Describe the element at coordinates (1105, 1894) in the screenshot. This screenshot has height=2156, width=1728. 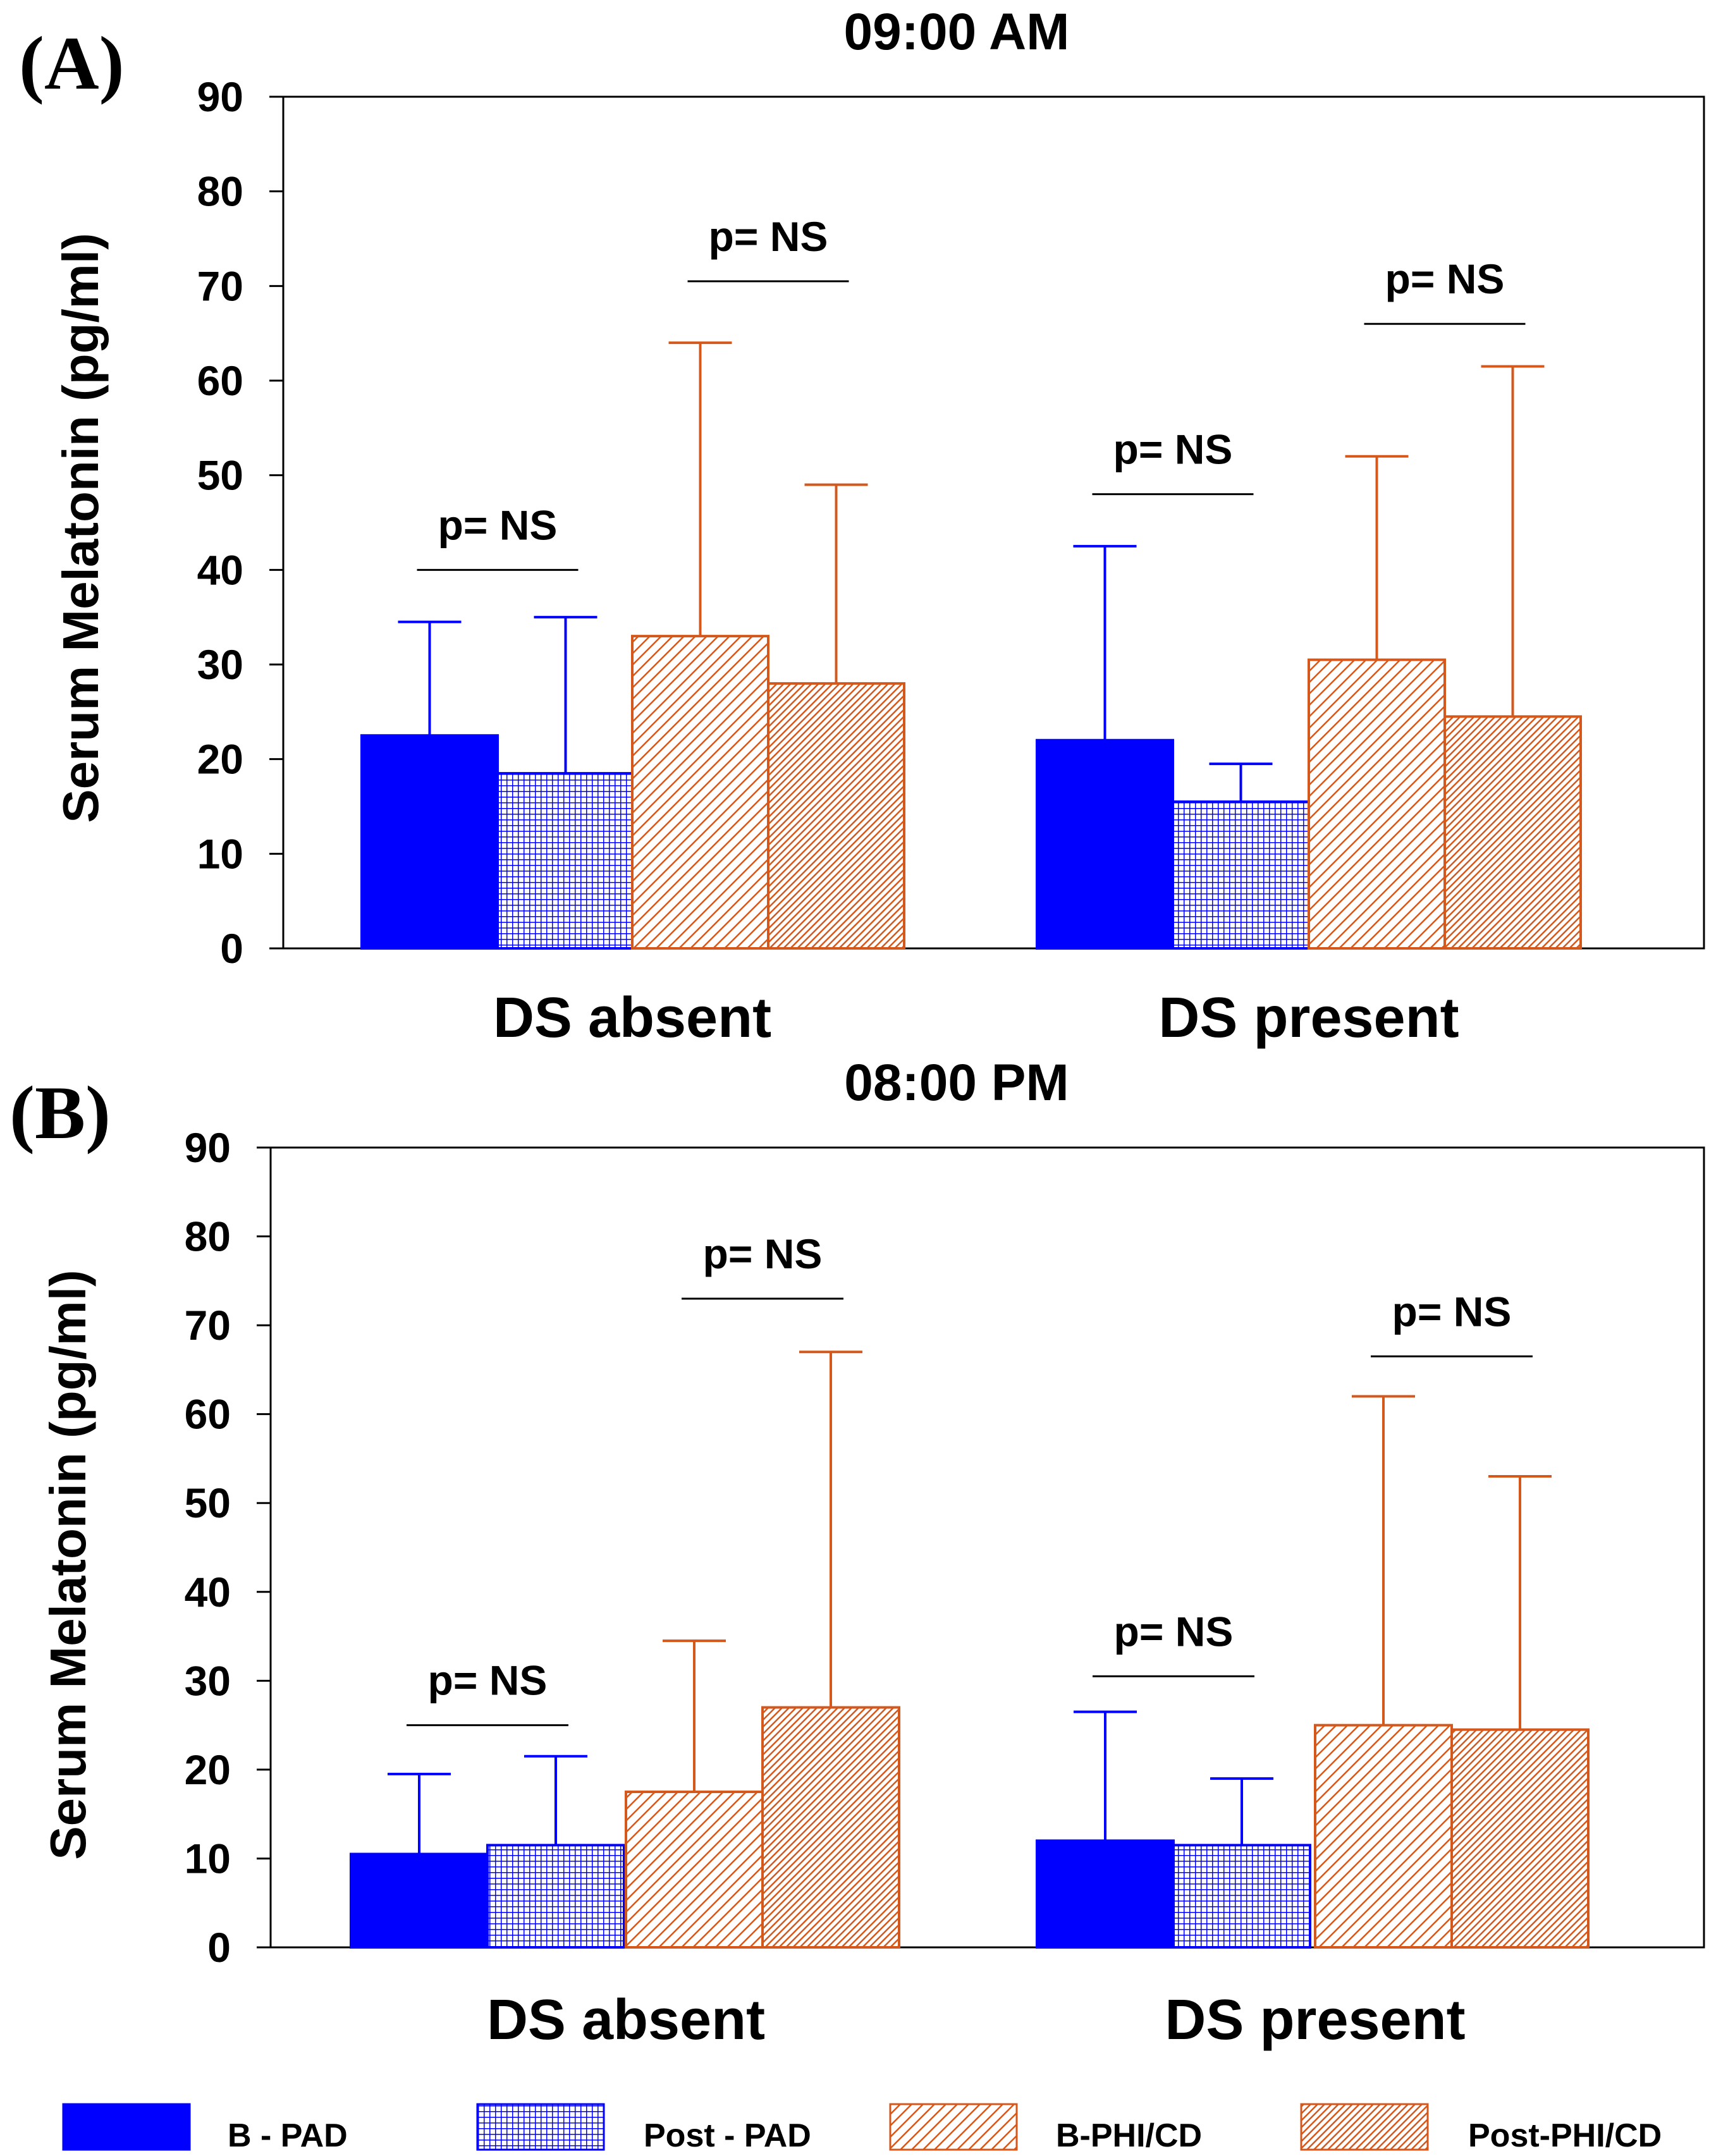
I see `panel-b-ds-present-b-pad-bar` at that location.